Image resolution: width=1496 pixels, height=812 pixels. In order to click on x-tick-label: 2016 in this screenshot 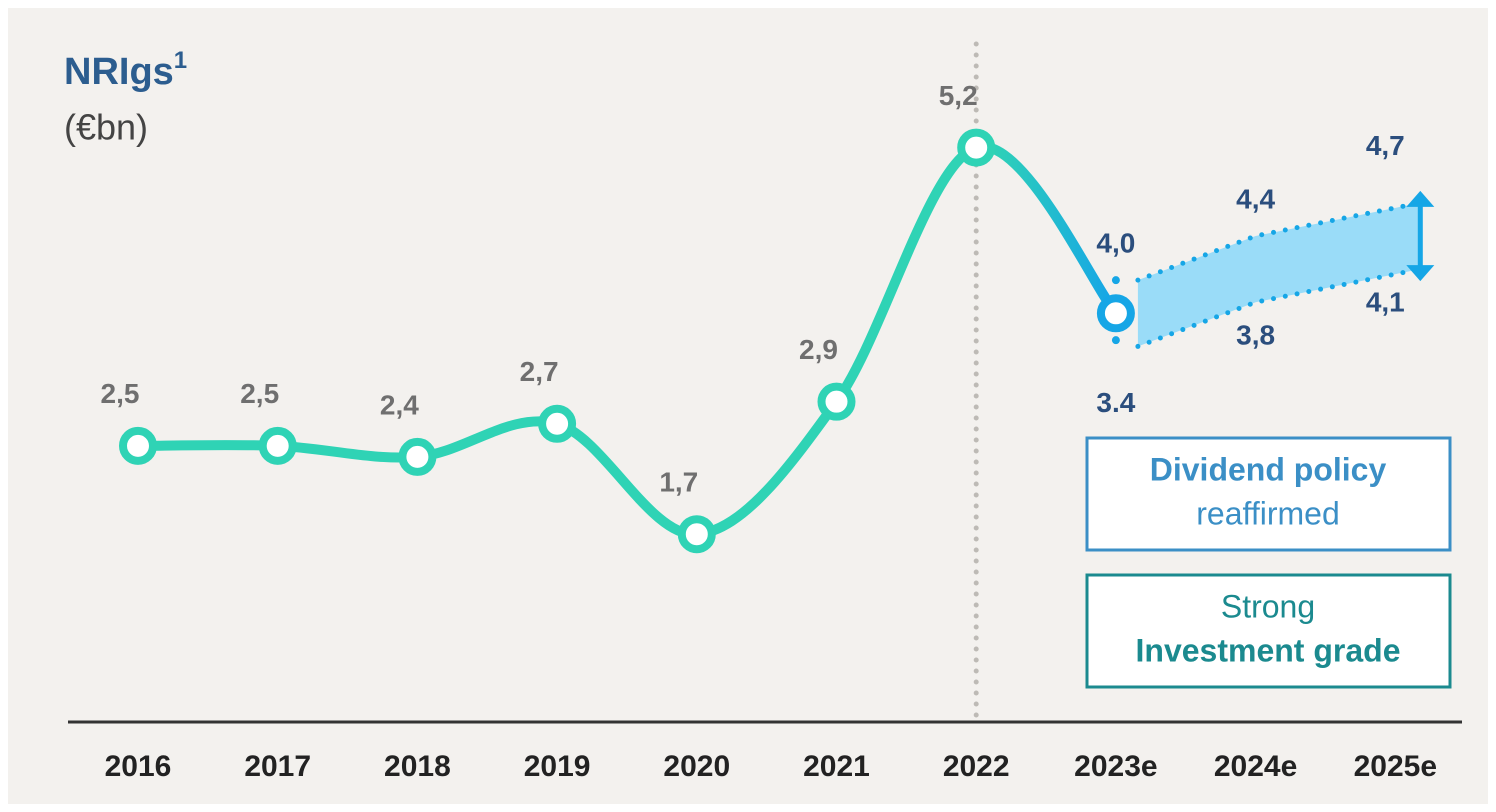, I will do `click(138, 766)`.